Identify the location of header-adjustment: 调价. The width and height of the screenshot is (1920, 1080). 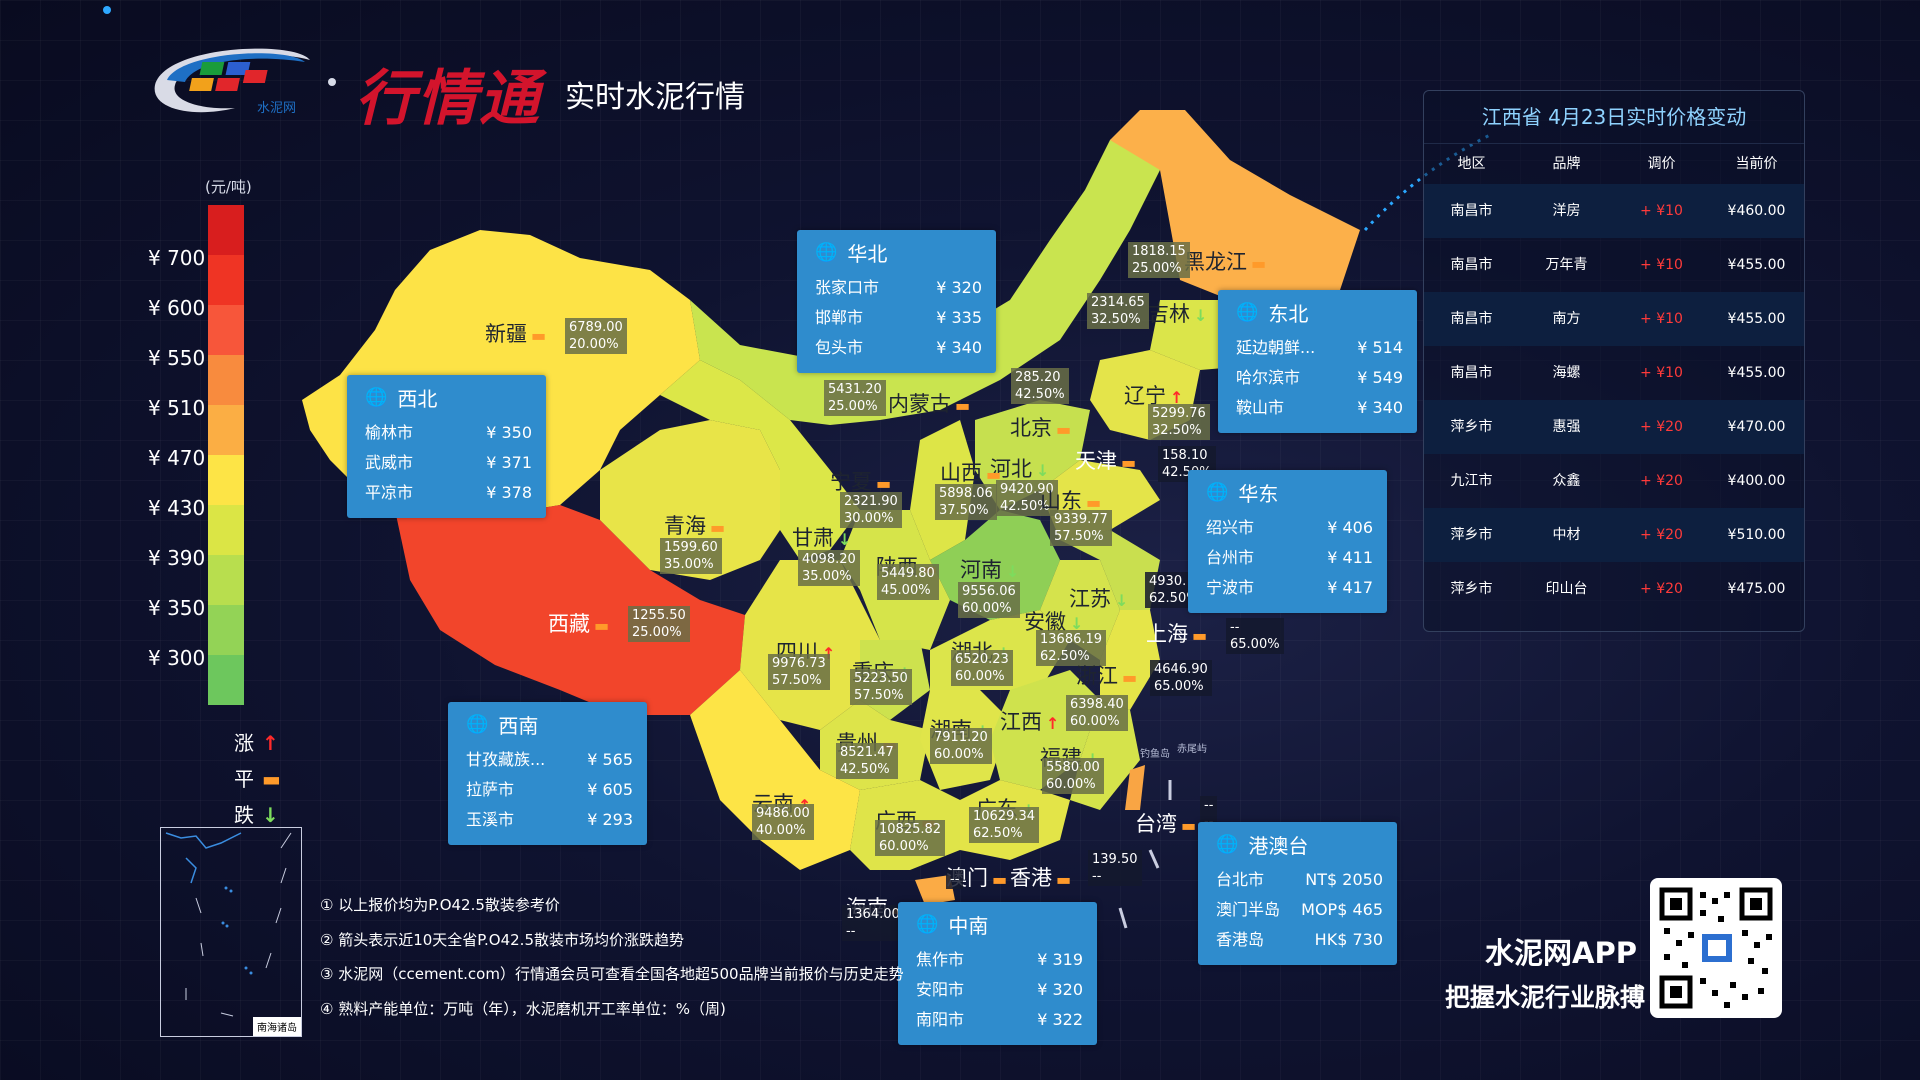
(1661, 164).